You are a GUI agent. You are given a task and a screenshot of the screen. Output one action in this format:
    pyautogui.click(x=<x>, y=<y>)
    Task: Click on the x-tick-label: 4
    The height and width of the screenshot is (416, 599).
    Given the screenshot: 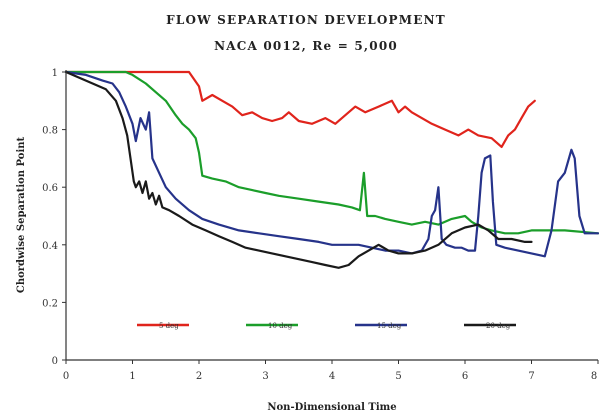 What is the action you would take?
    pyautogui.click(x=332, y=376)
    